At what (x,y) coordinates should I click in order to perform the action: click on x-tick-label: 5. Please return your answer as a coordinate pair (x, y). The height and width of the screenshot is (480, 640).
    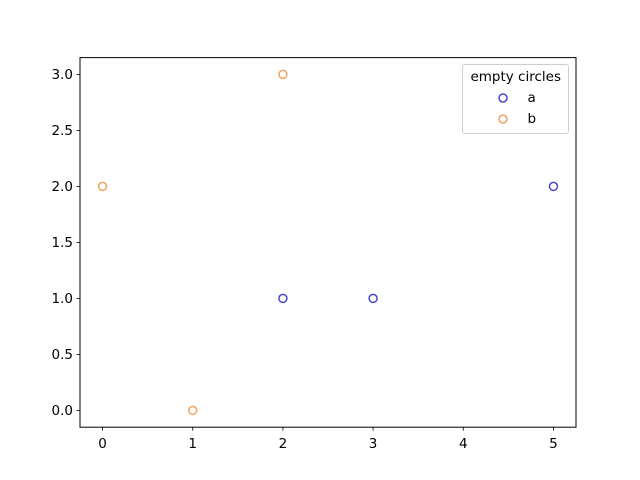
    Looking at the image, I should click on (553, 444).